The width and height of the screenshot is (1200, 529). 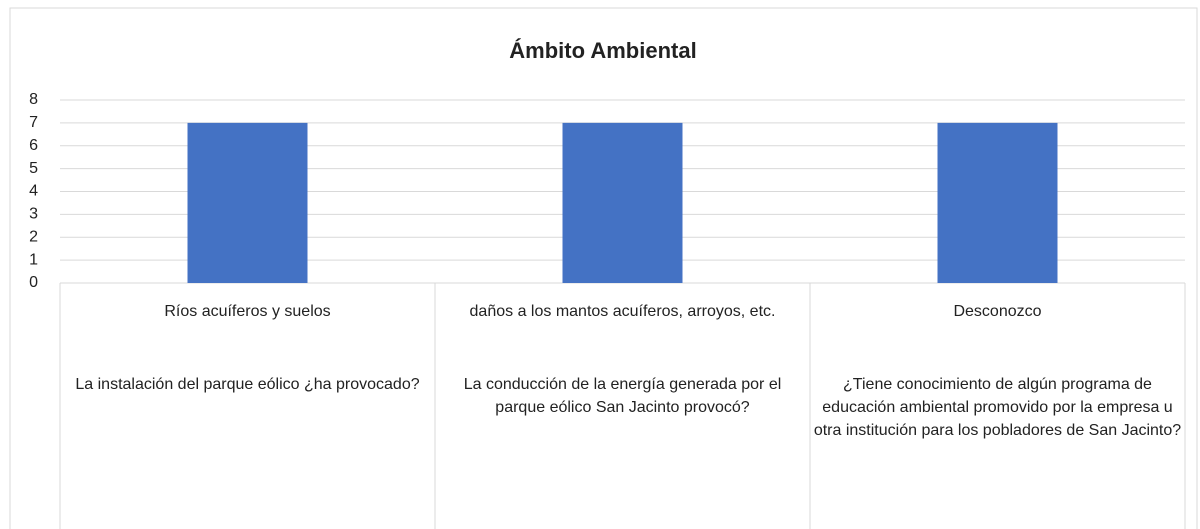 I want to click on y-tick-label: 0, so click(x=33, y=282).